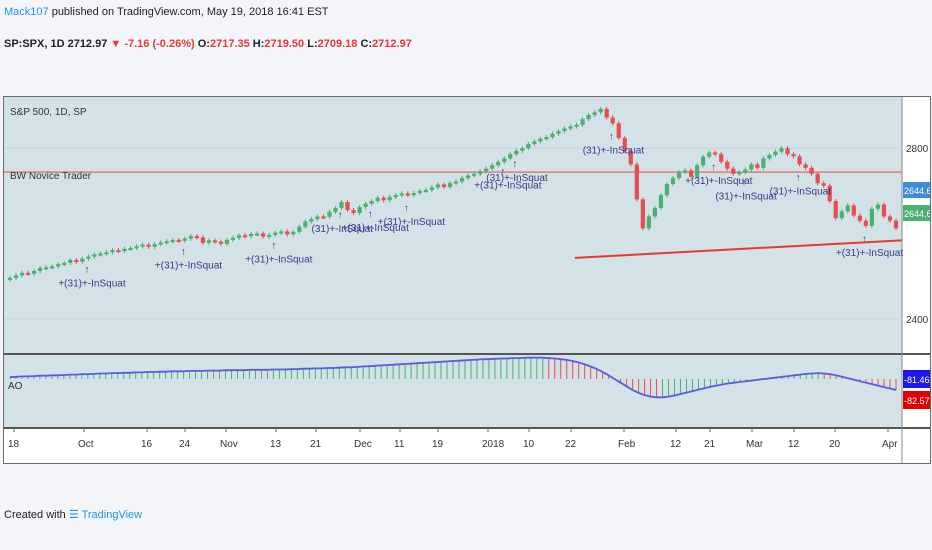 The height and width of the screenshot is (550, 932). I want to click on y-tick-label: 2800, so click(917, 149).